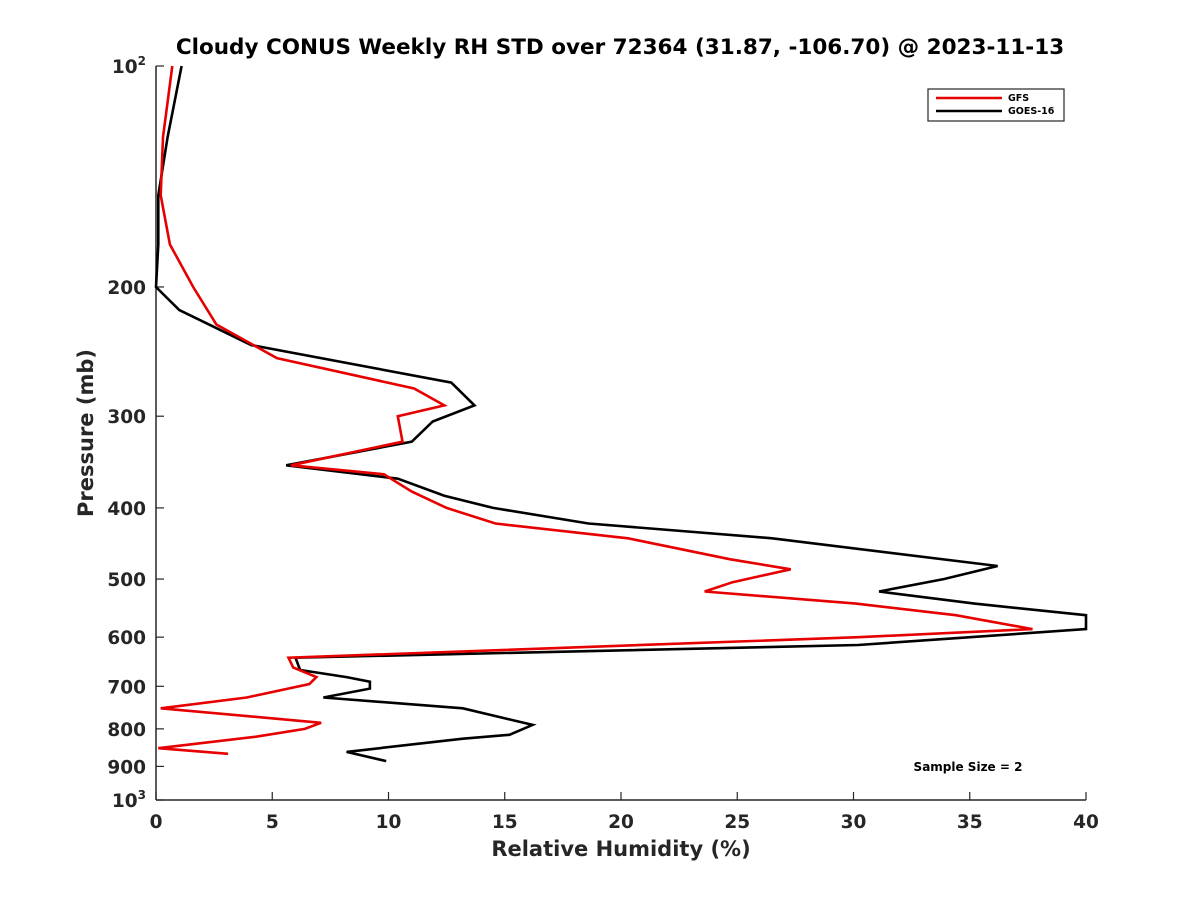  What do you see at coordinates (272, 822) in the screenshot?
I see `x-tick-label: 5` at bounding box center [272, 822].